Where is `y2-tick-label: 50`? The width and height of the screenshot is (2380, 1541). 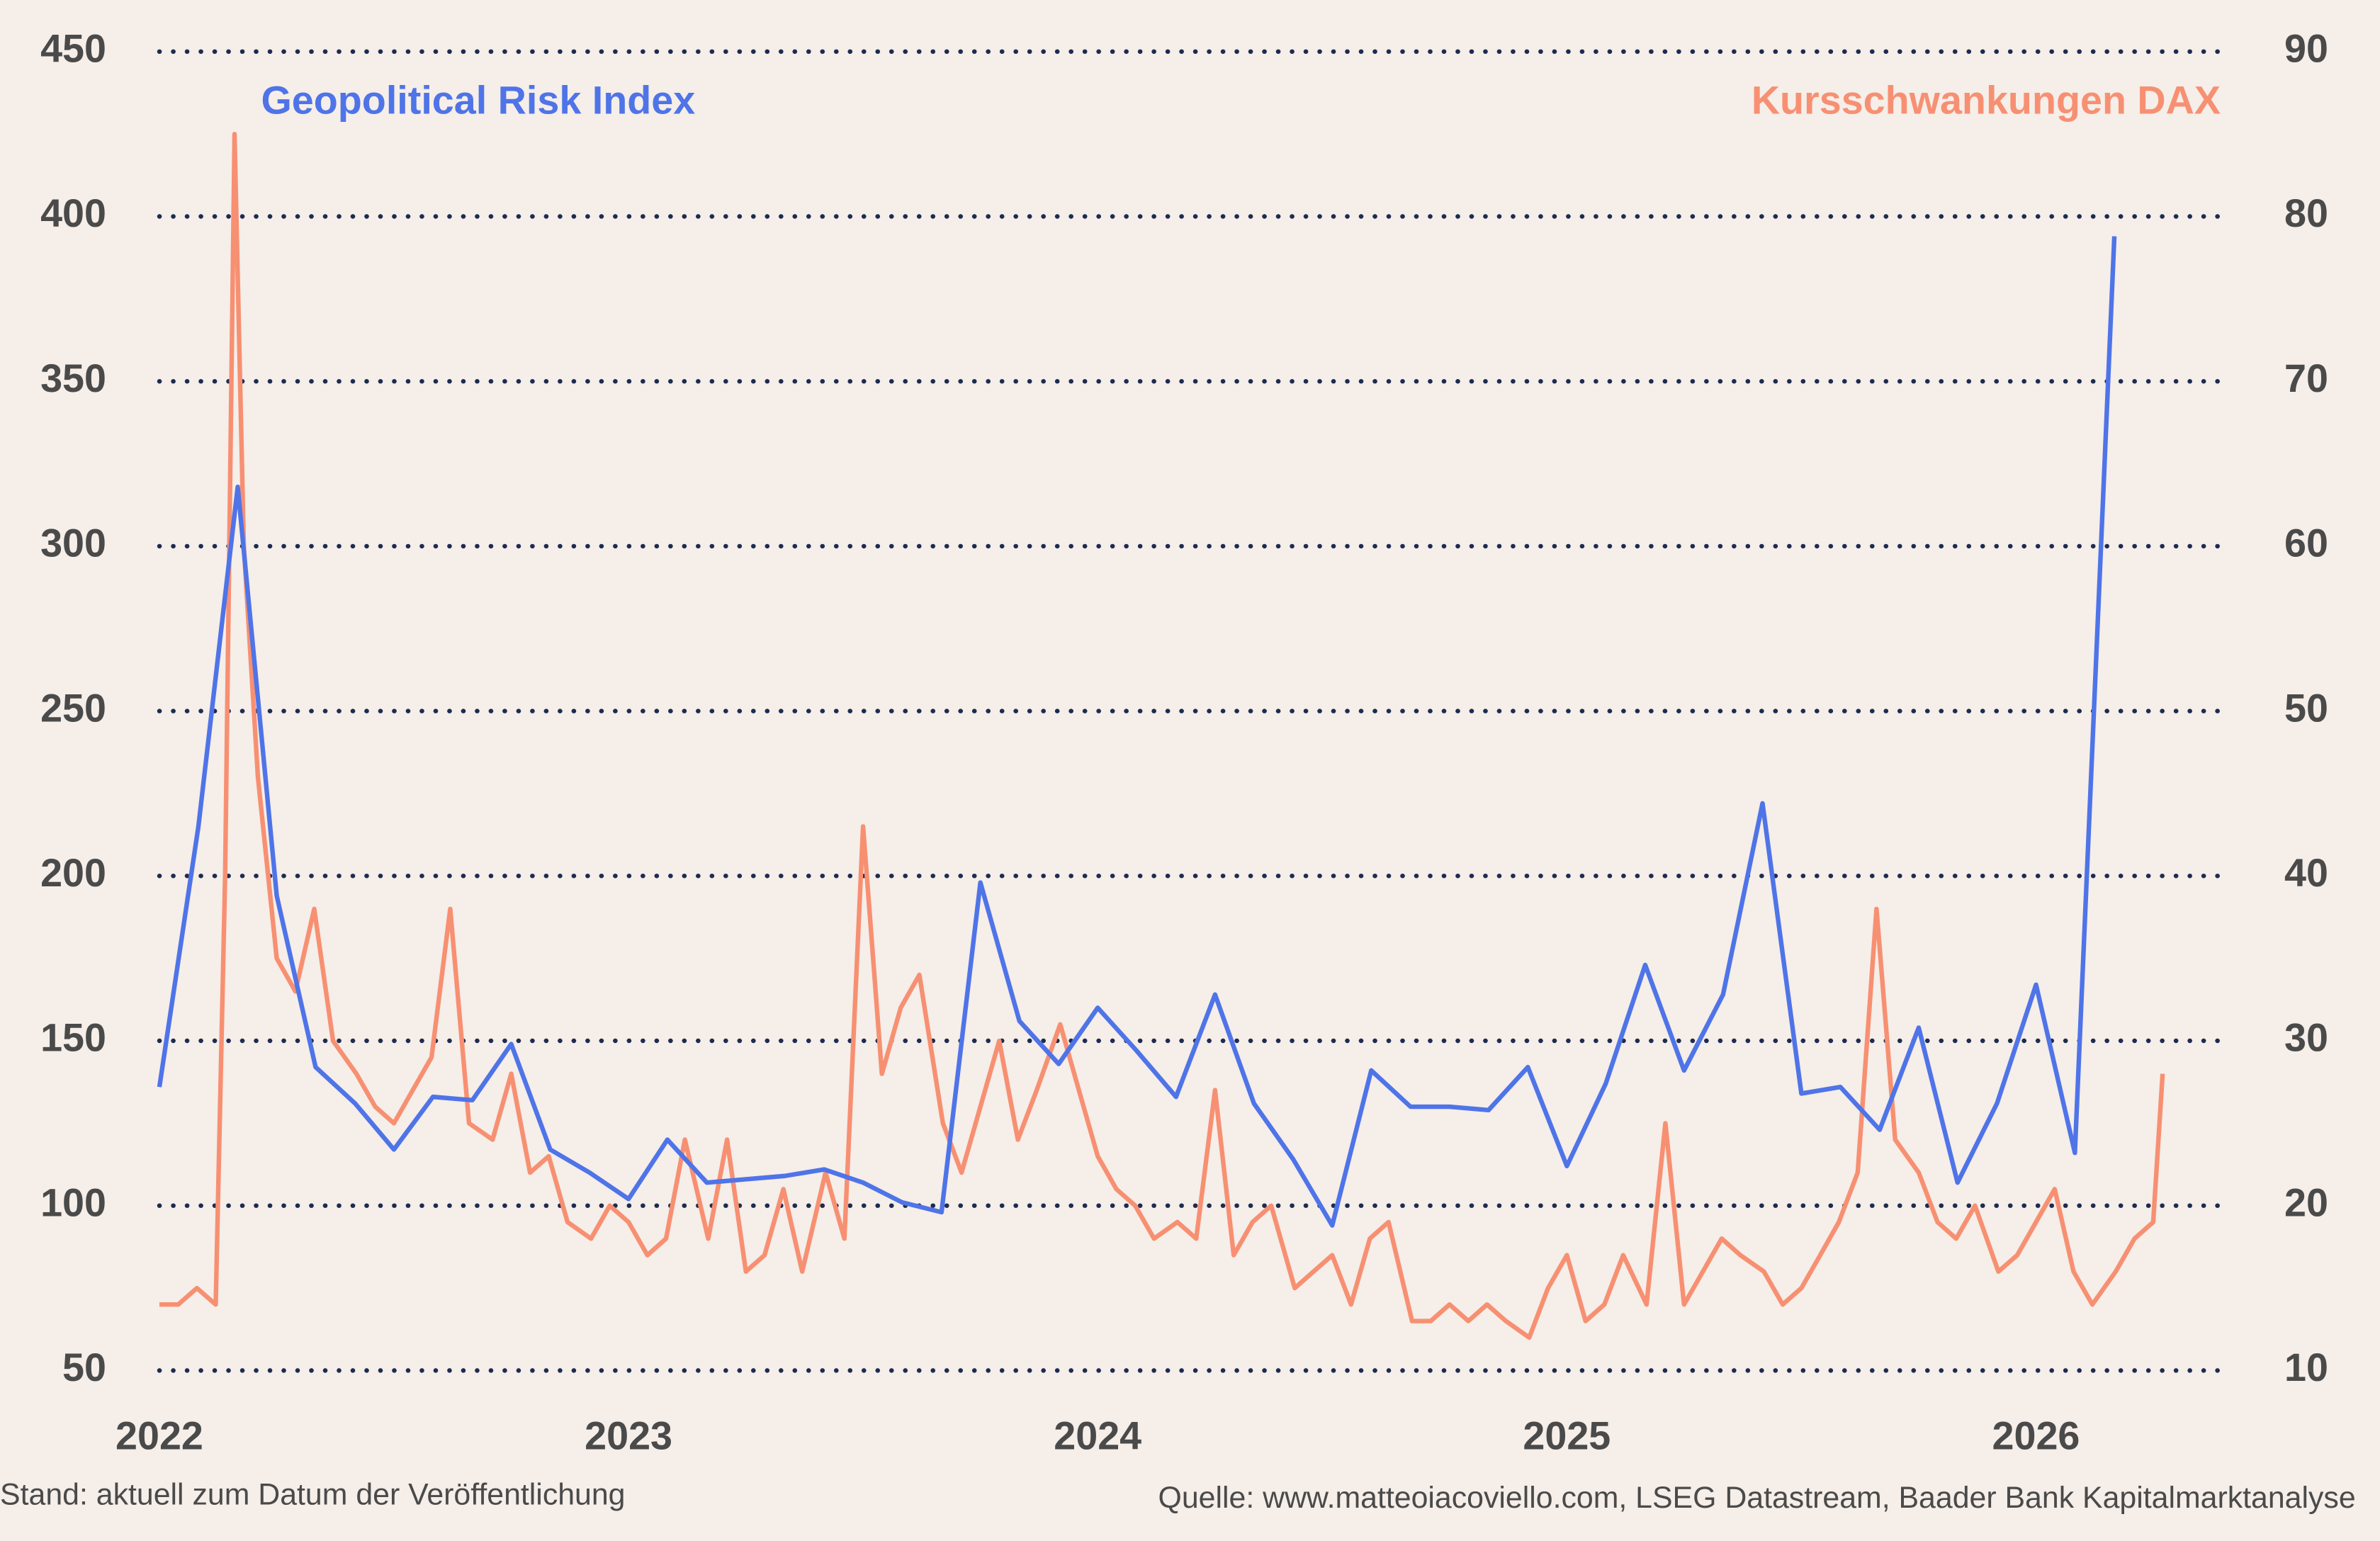
y2-tick-label: 50 is located at coordinates (2306, 708).